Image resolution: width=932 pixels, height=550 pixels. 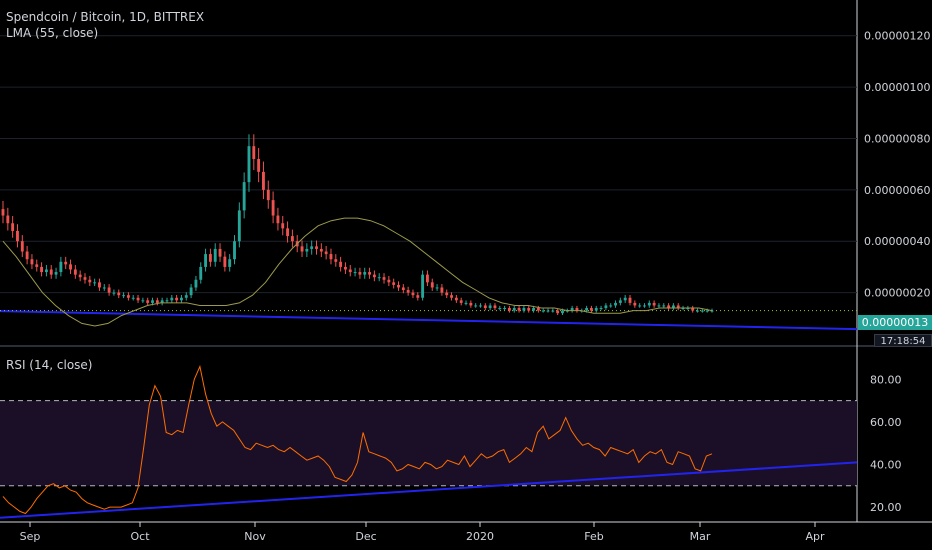 I want to click on countdown-tag: 17:18:54, so click(x=903, y=340).